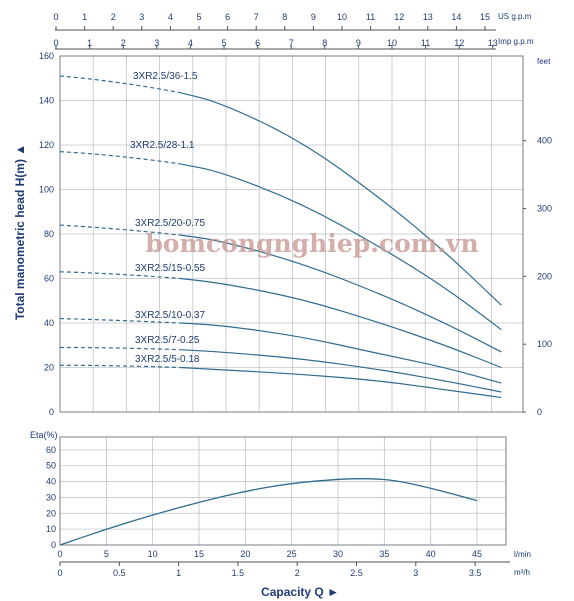 Image resolution: width=574 pixels, height=601 pixels. Describe the element at coordinates (170, 17) in the screenshot. I see `us-gpm-tick-label: 4` at that location.